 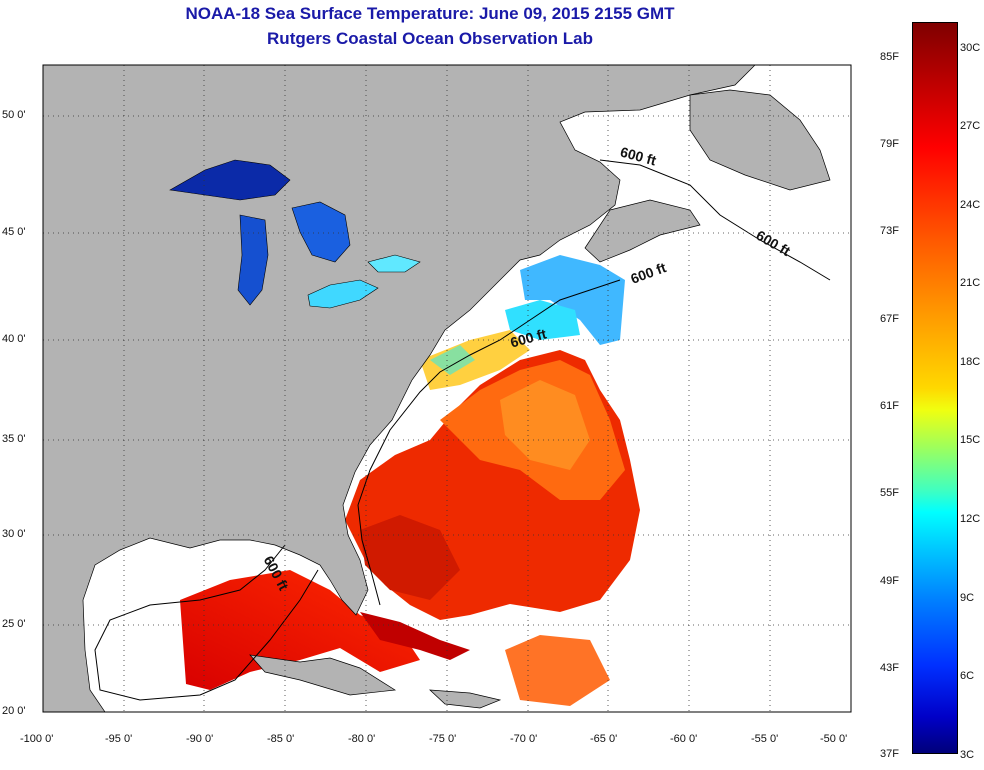 What do you see at coordinates (14, 339) in the screenshot?
I see `y-tick-label: 40 0'` at bounding box center [14, 339].